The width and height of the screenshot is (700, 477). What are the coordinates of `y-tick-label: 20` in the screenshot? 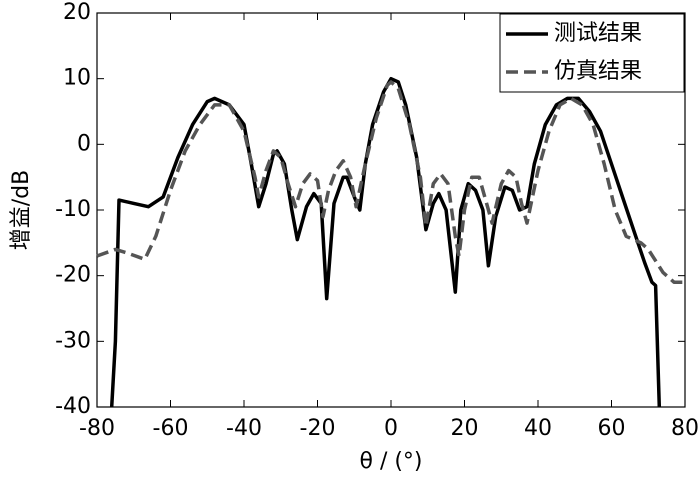 It's located at (77, 12).